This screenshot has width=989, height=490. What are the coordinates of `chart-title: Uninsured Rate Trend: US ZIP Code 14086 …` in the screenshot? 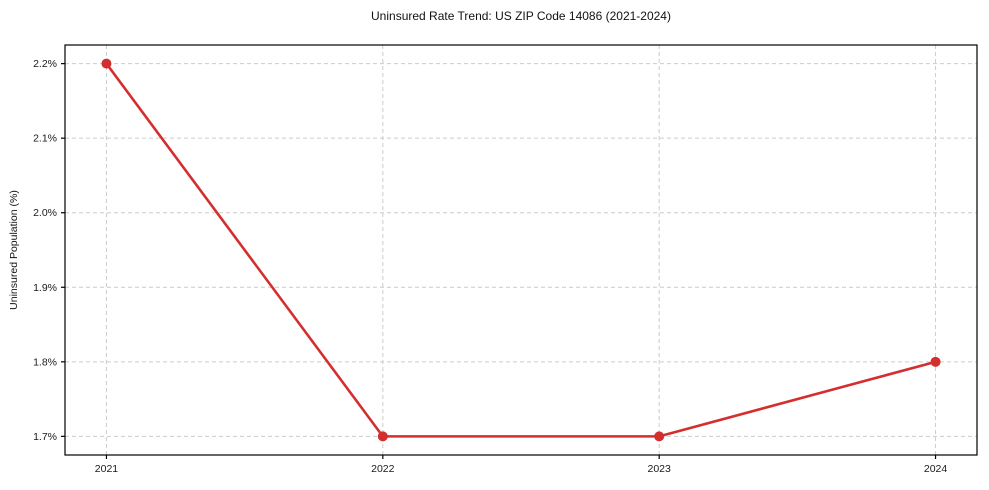 It's located at (521, 16).